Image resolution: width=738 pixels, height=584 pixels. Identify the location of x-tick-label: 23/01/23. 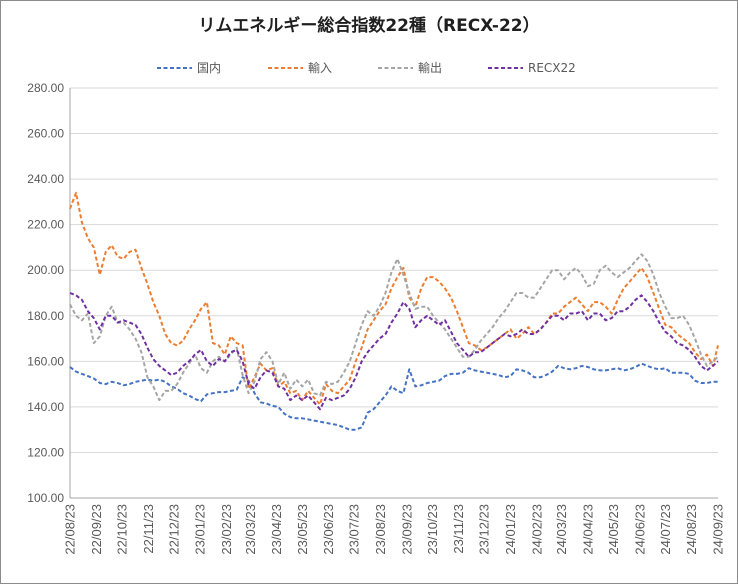
(200, 529).